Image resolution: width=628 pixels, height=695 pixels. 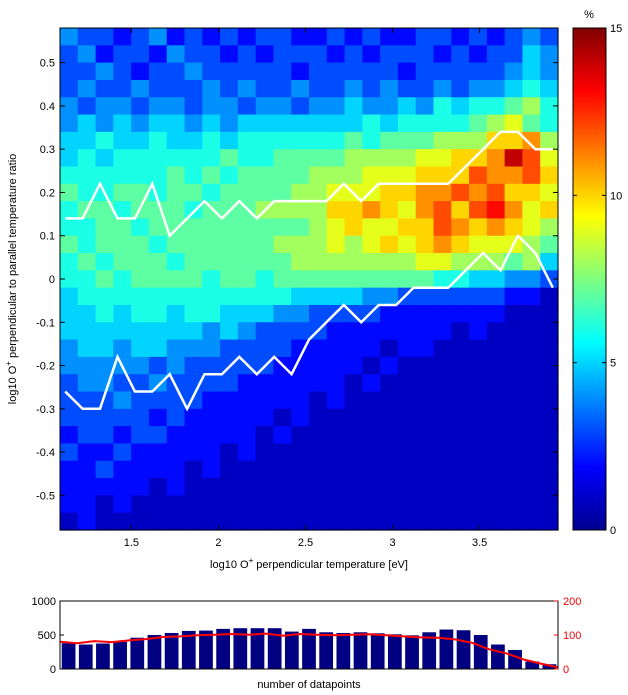 What do you see at coordinates (45, 496) in the screenshot?
I see `y-tick-label: -0.5` at bounding box center [45, 496].